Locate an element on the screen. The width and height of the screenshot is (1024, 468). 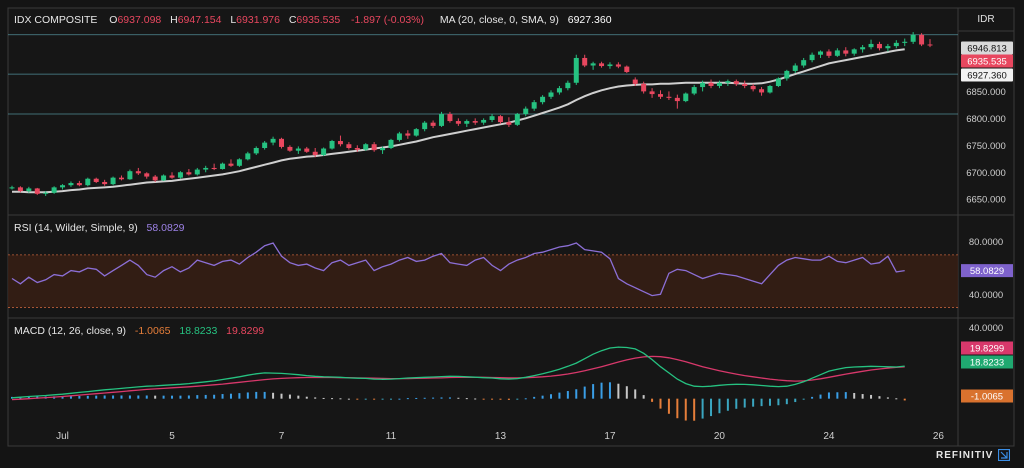
price-axis-tick: 6800.000 is located at coordinates (986, 119).